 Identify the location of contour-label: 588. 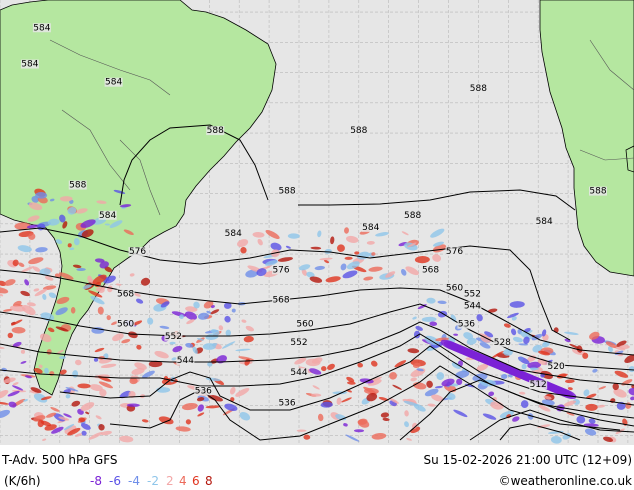
(412, 216).